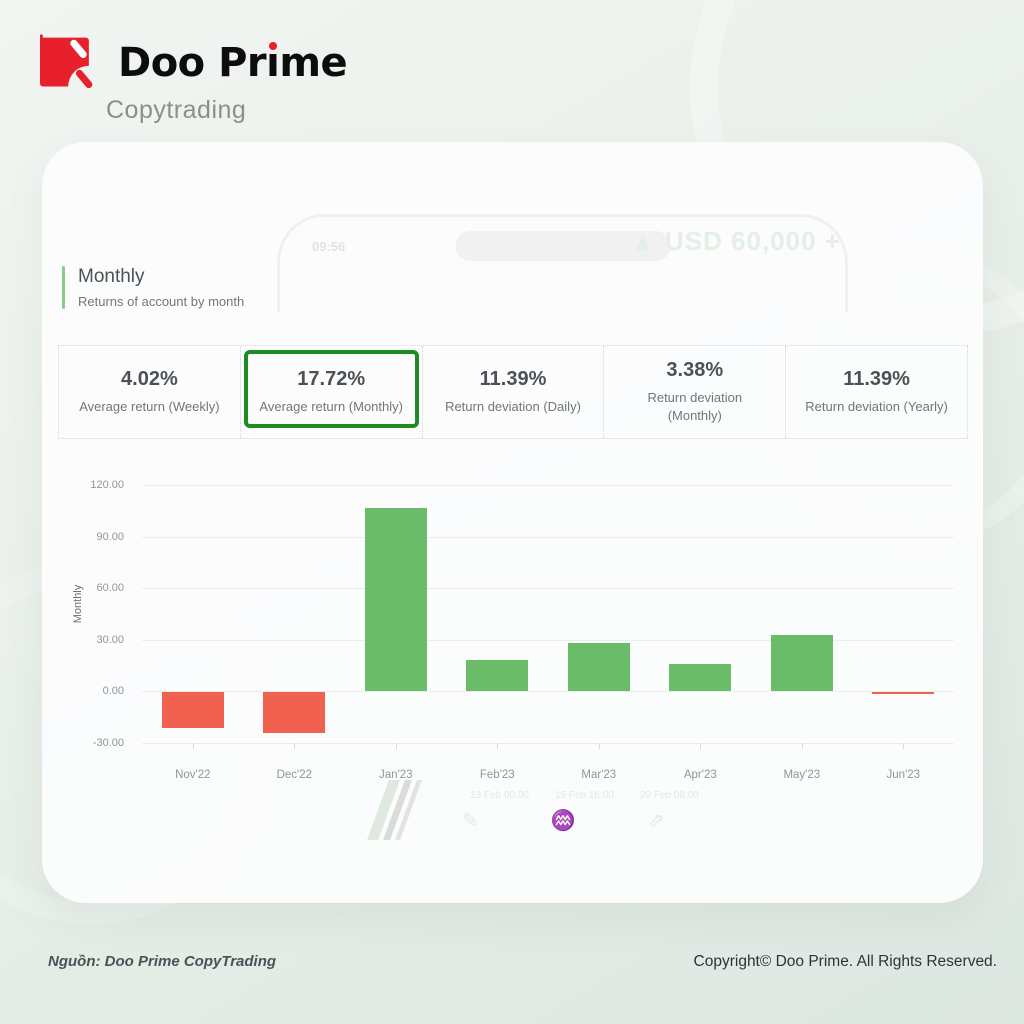  Describe the element at coordinates (470, 821) in the screenshot. I see `pencil-icon: ✎` at that location.